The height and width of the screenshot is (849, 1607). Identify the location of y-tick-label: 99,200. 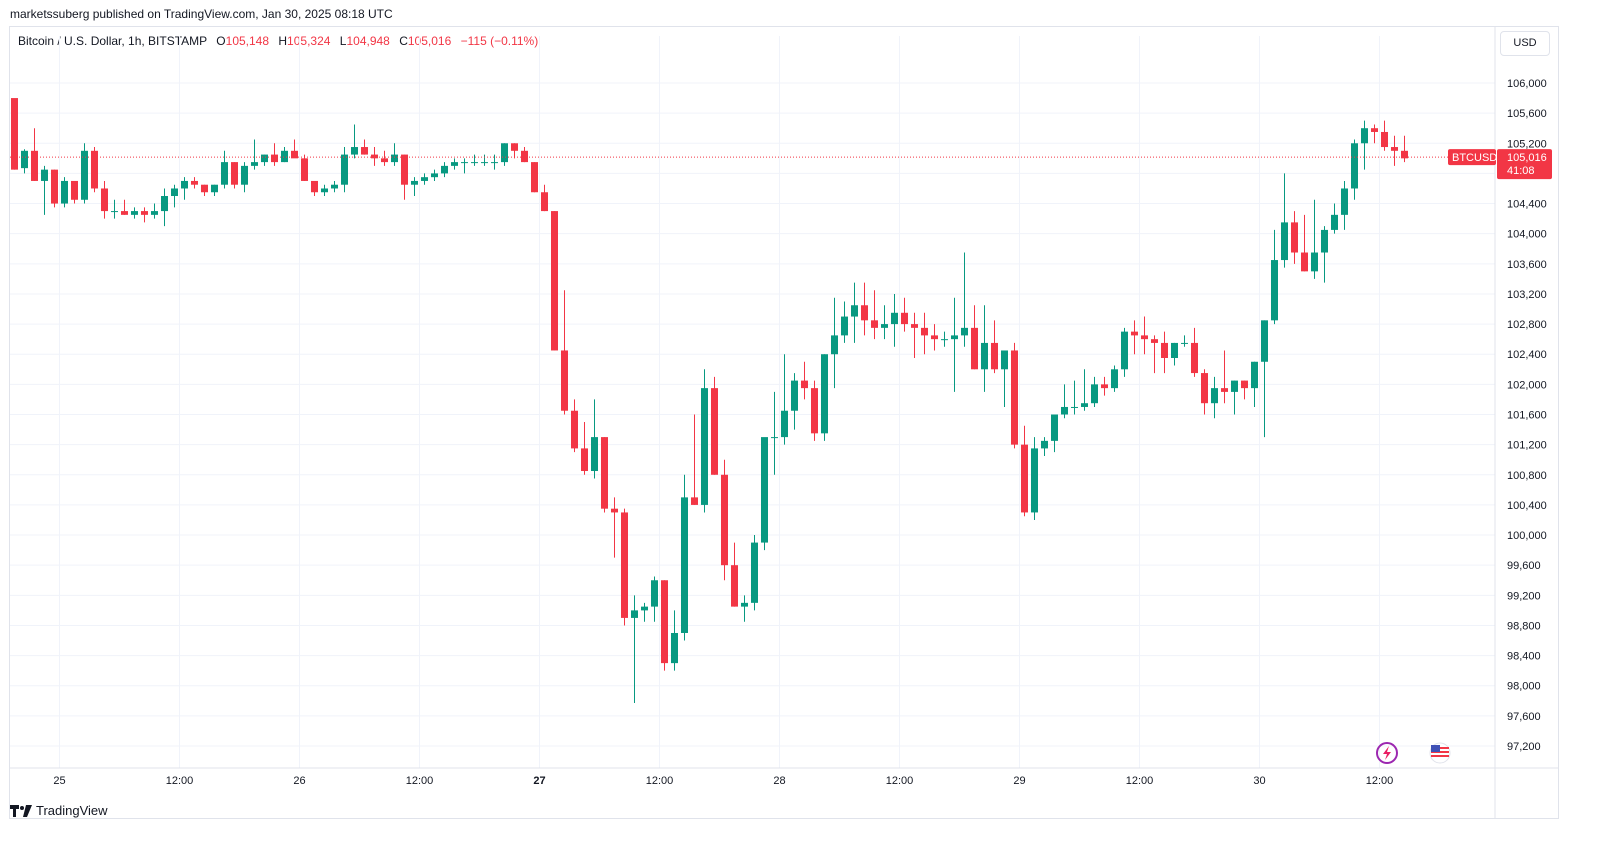
(1524, 596).